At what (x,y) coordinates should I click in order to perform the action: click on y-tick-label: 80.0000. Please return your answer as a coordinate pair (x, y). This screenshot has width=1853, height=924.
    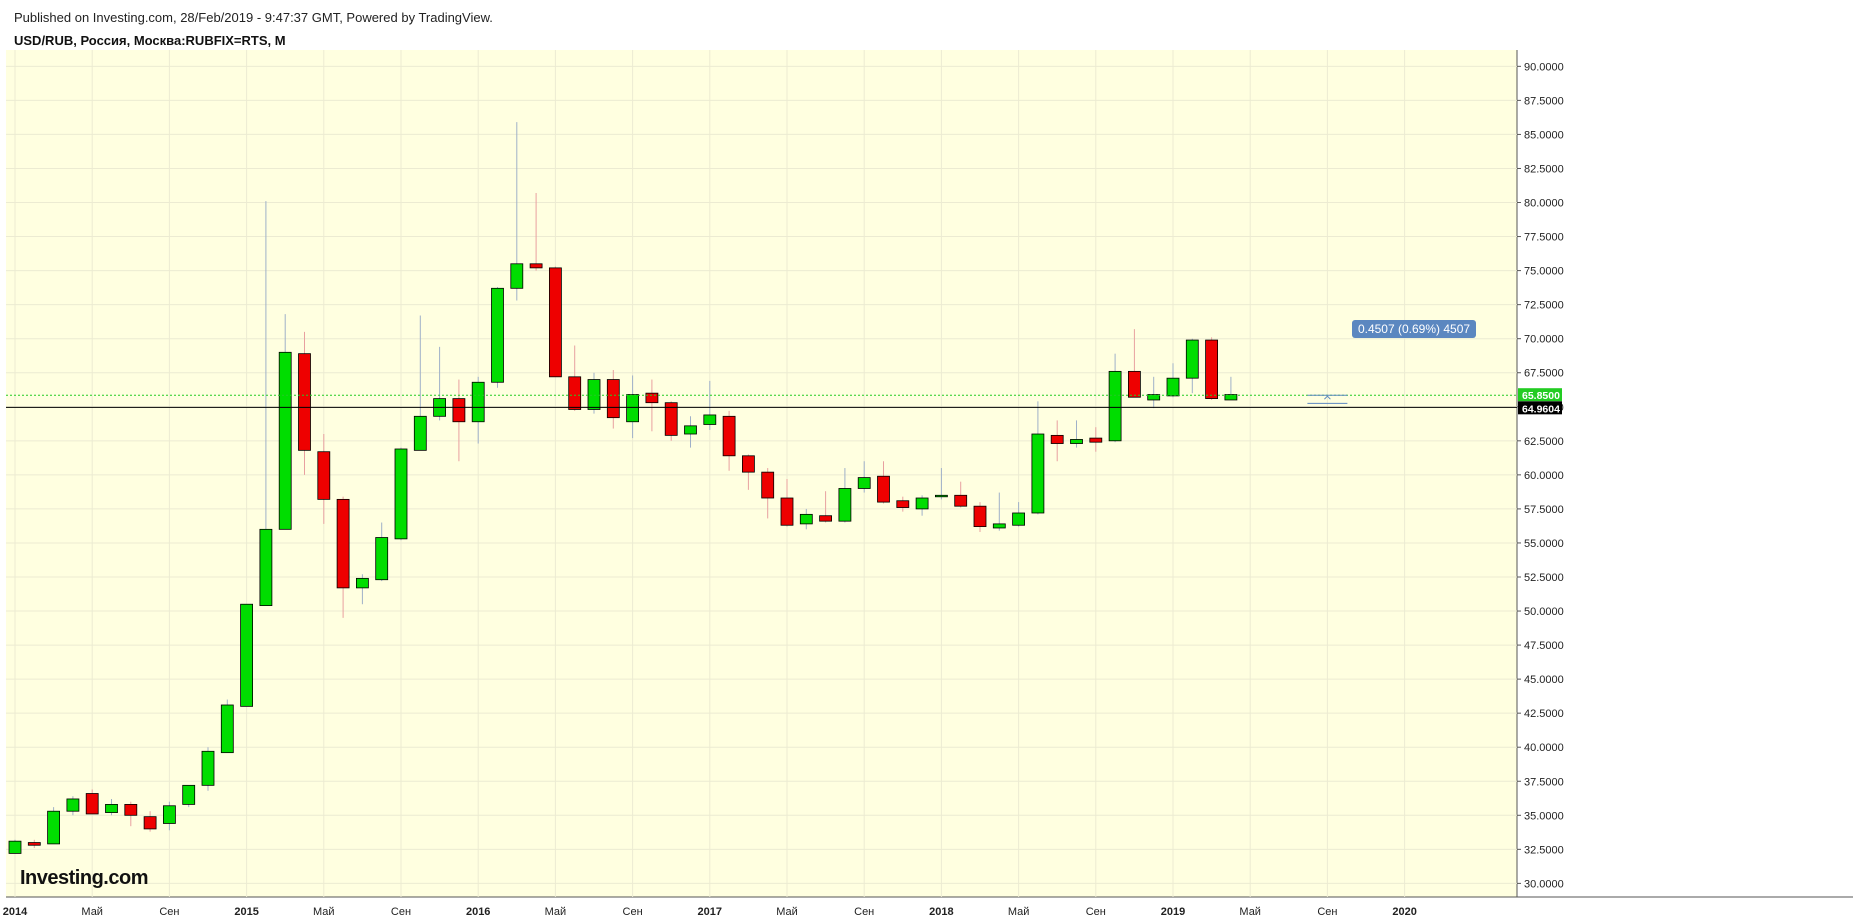
    Looking at the image, I should click on (1544, 204).